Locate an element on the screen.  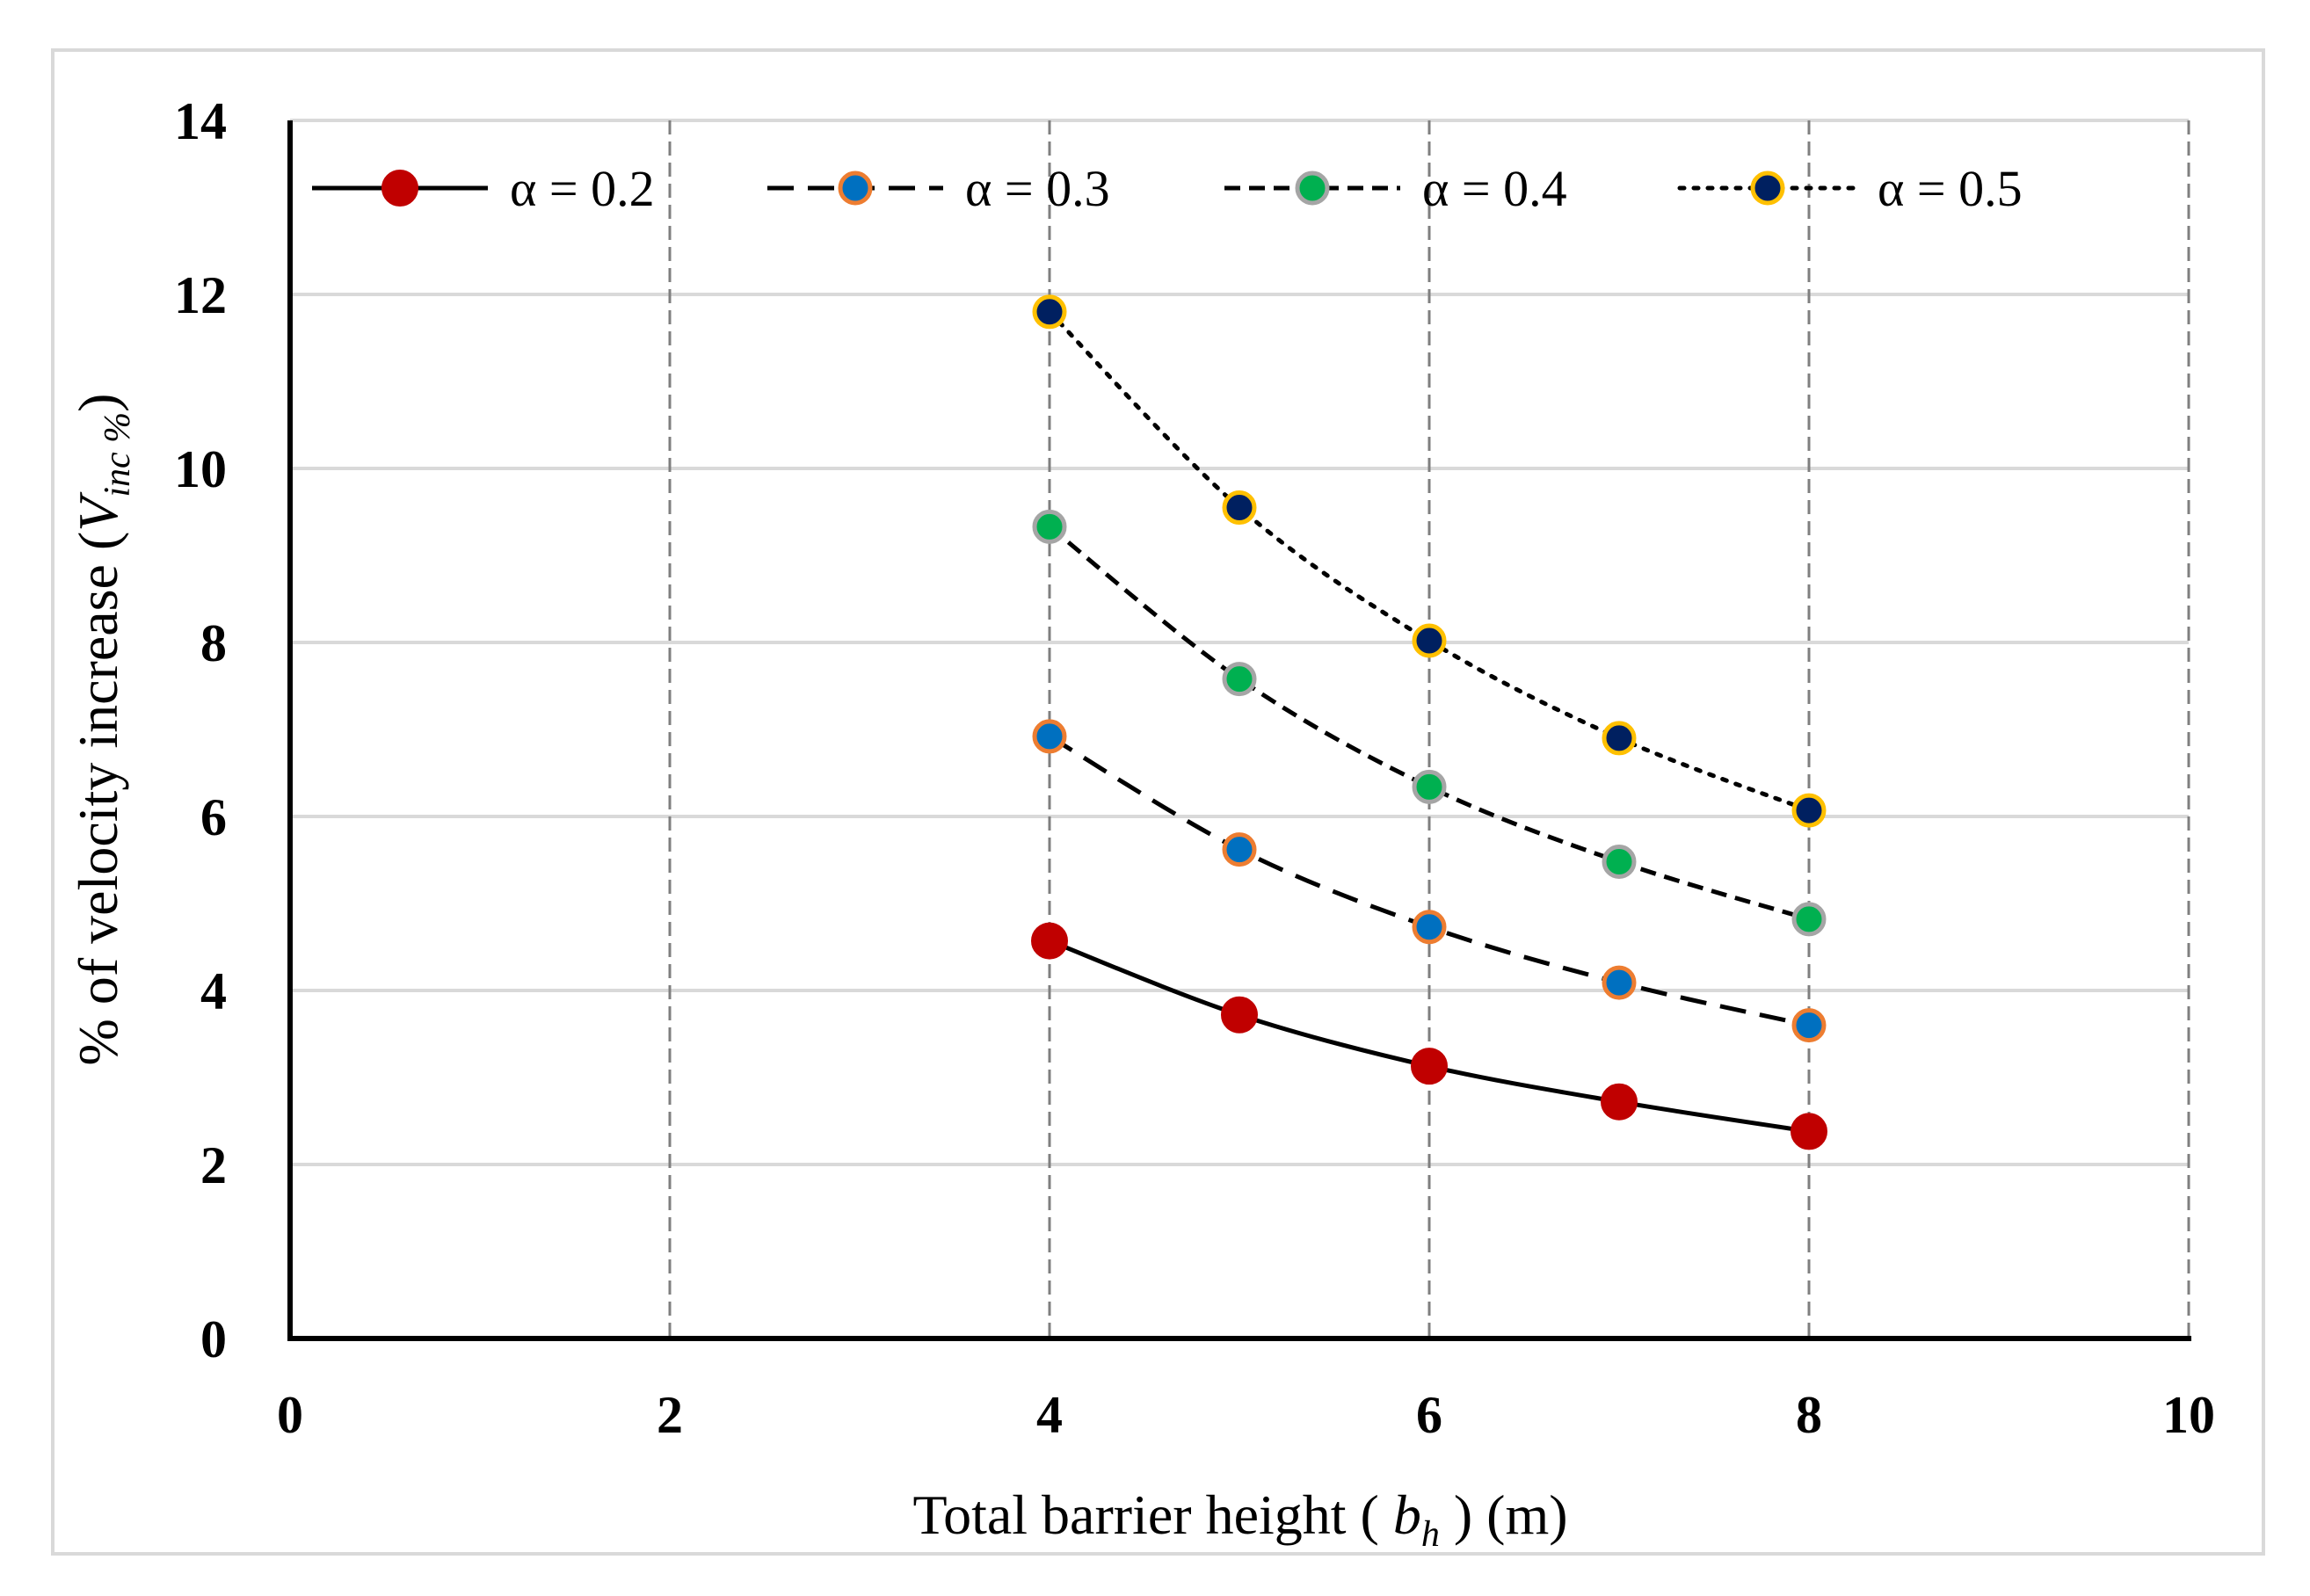
y-tick-label: 2 is located at coordinates (213, 1165).